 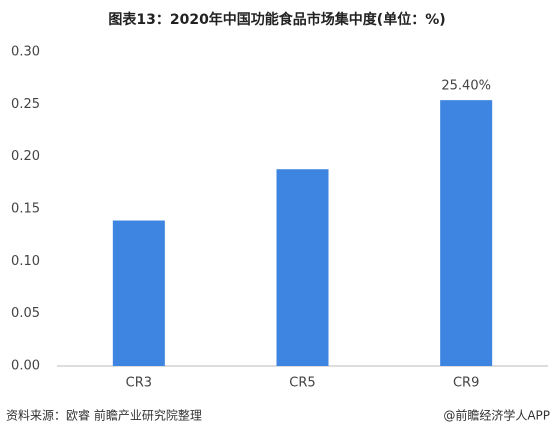 What do you see at coordinates (25, 366) in the screenshot?
I see `y-tick-label: 0.00` at bounding box center [25, 366].